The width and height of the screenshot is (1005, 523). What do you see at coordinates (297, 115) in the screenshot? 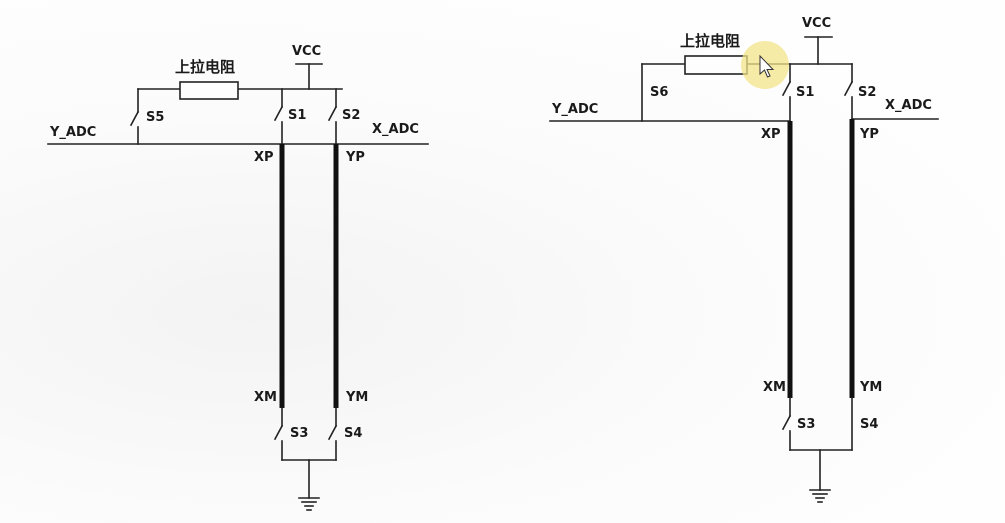
I see `left-s1-label: S1` at bounding box center [297, 115].